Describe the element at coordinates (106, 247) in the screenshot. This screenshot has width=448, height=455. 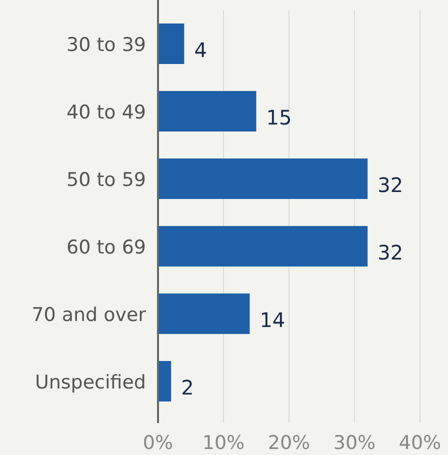
I see `y-tick-label: 60 to 69` at that location.